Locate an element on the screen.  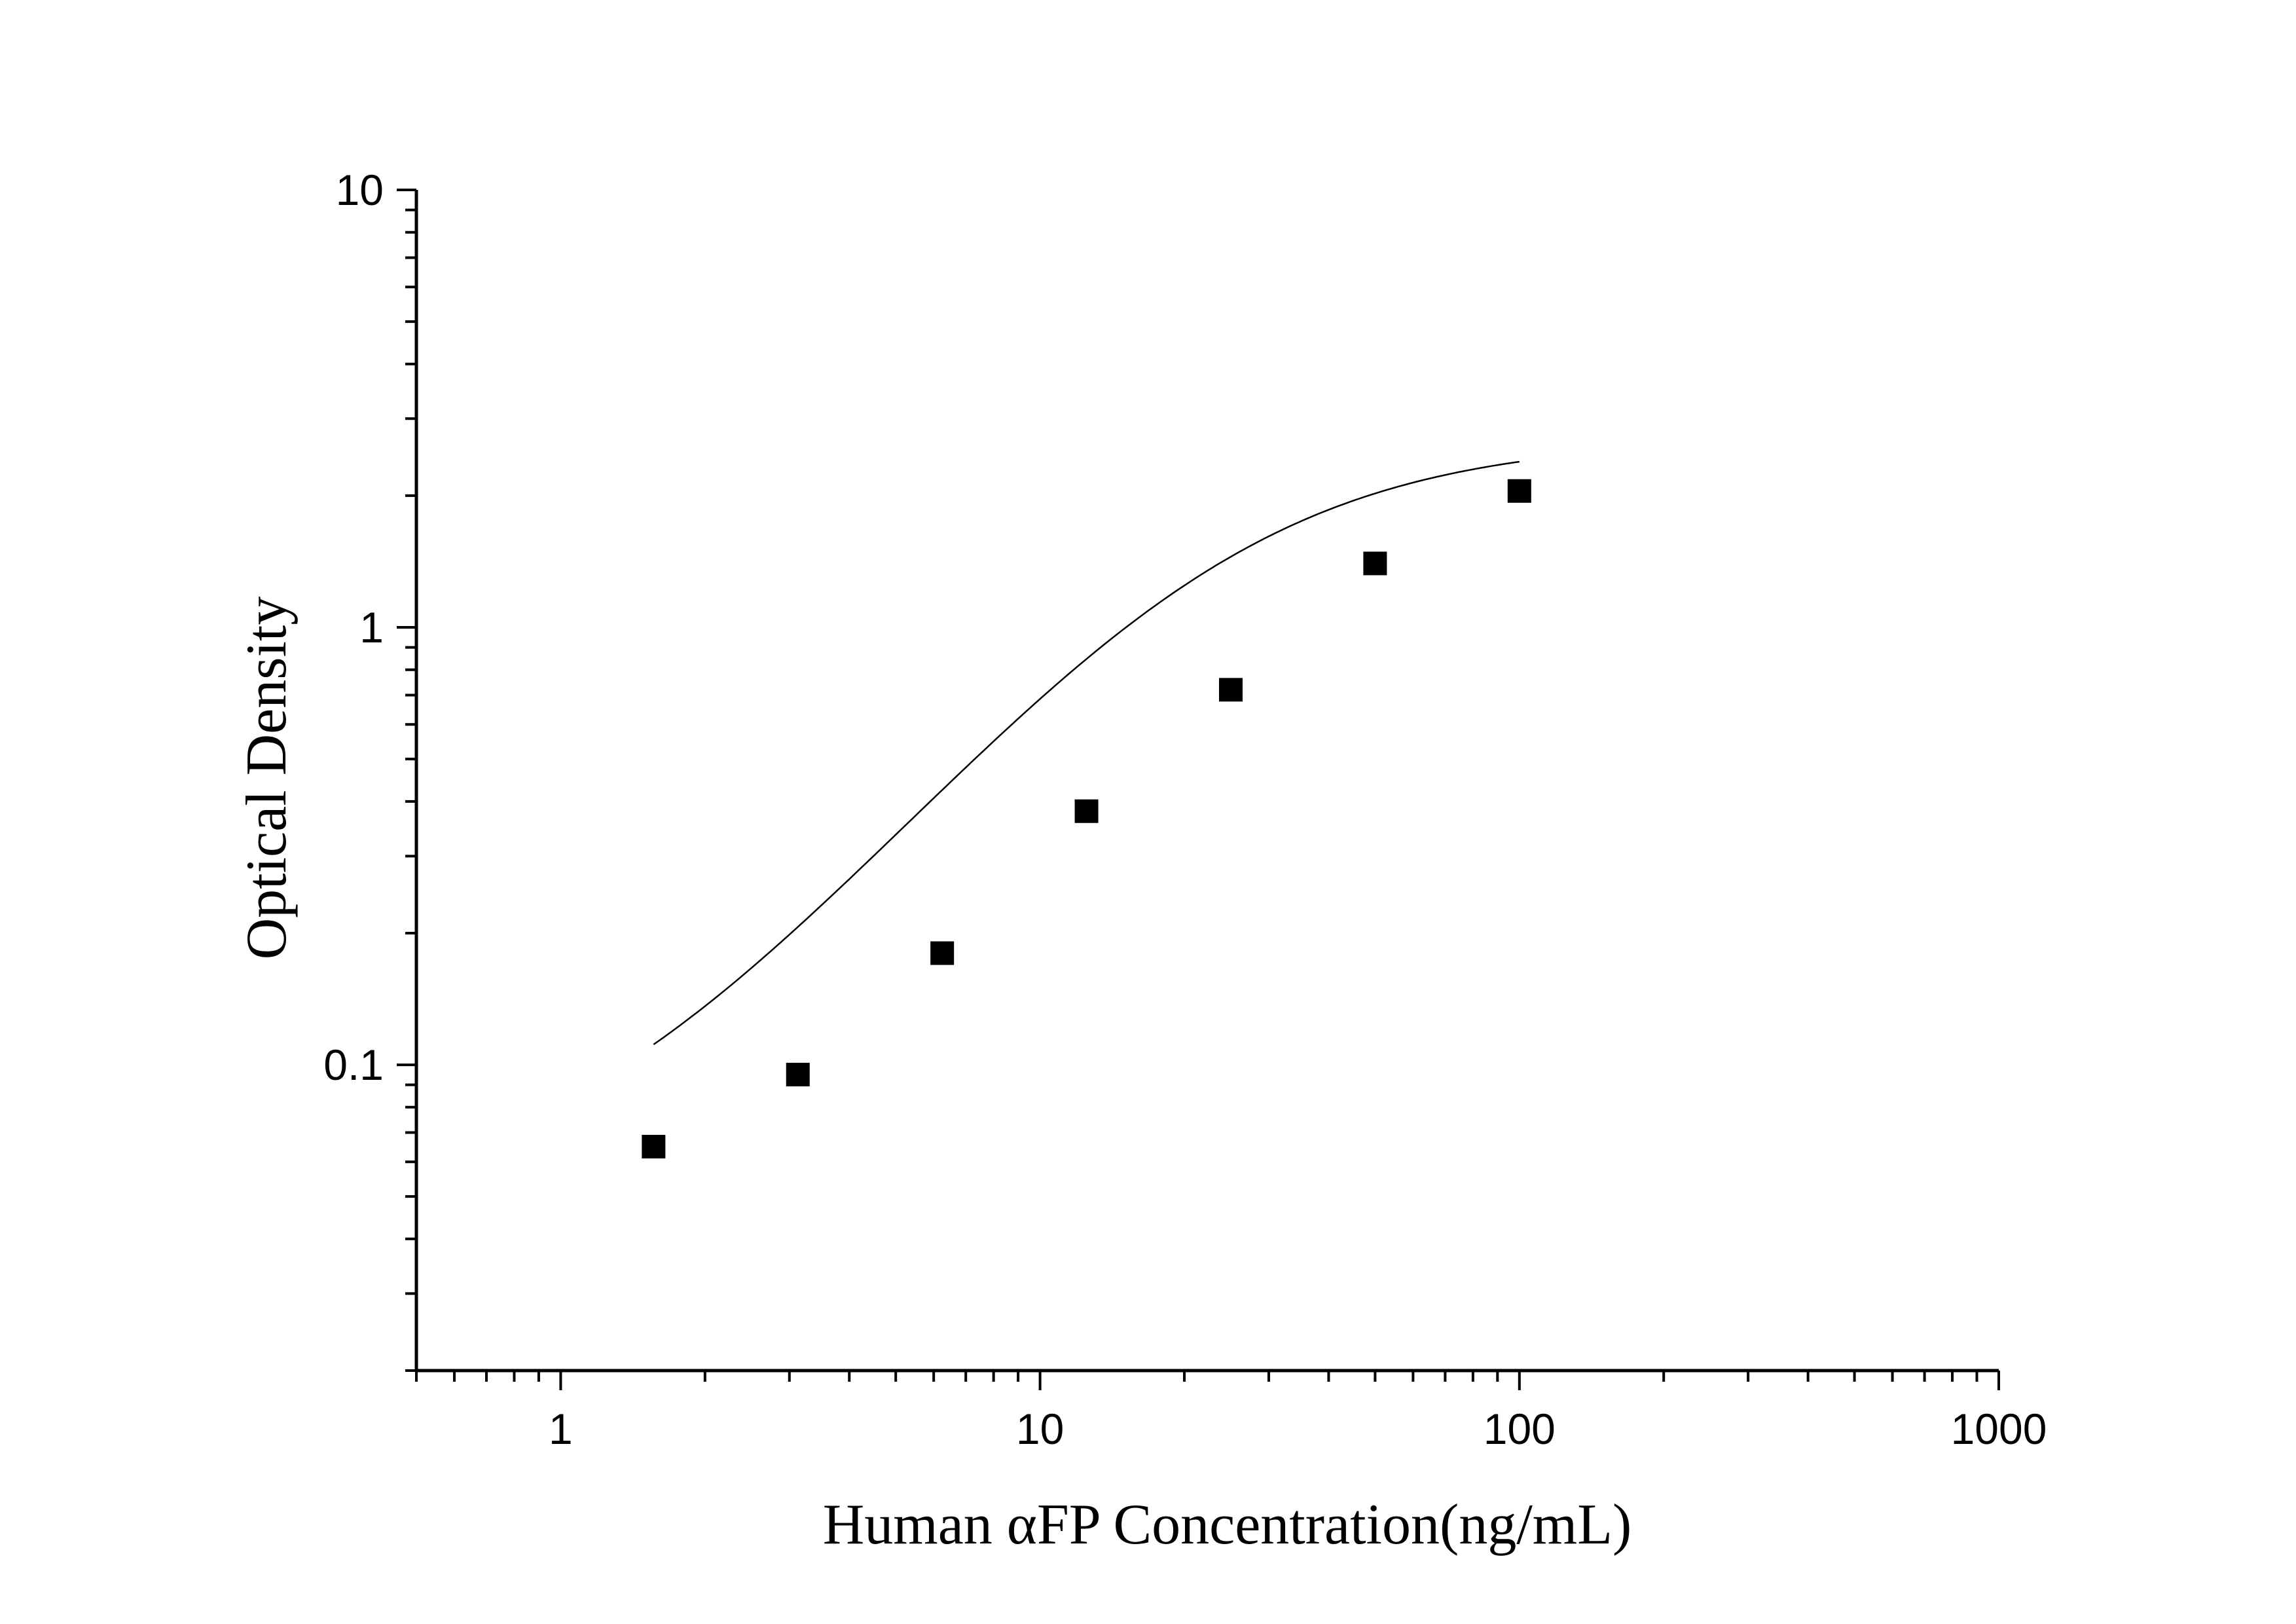
y-axis-title: Optical Density is located at coordinates (267, 778).